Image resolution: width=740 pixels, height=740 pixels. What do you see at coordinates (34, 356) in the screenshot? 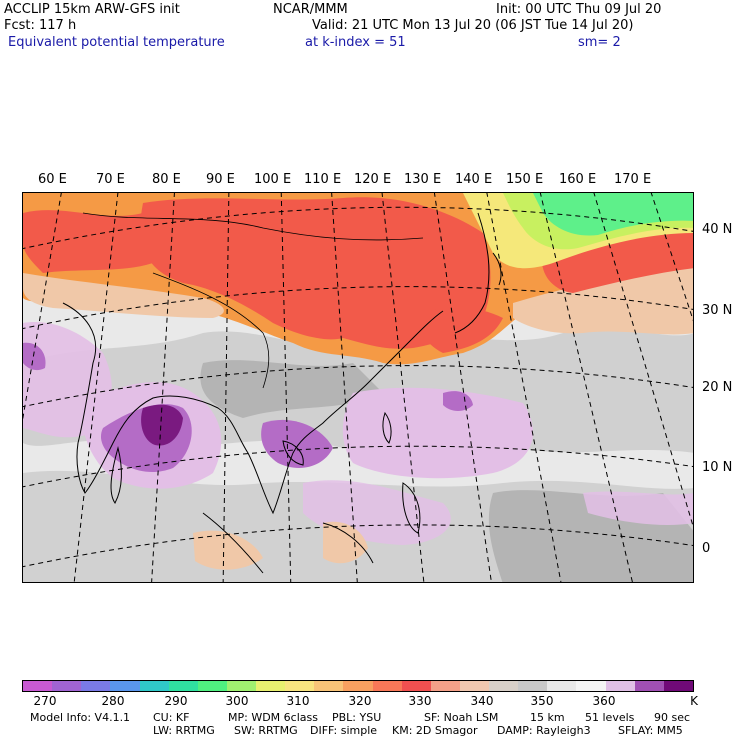
I see `purple-region-arabian-sea` at bounding box center [34, 356].